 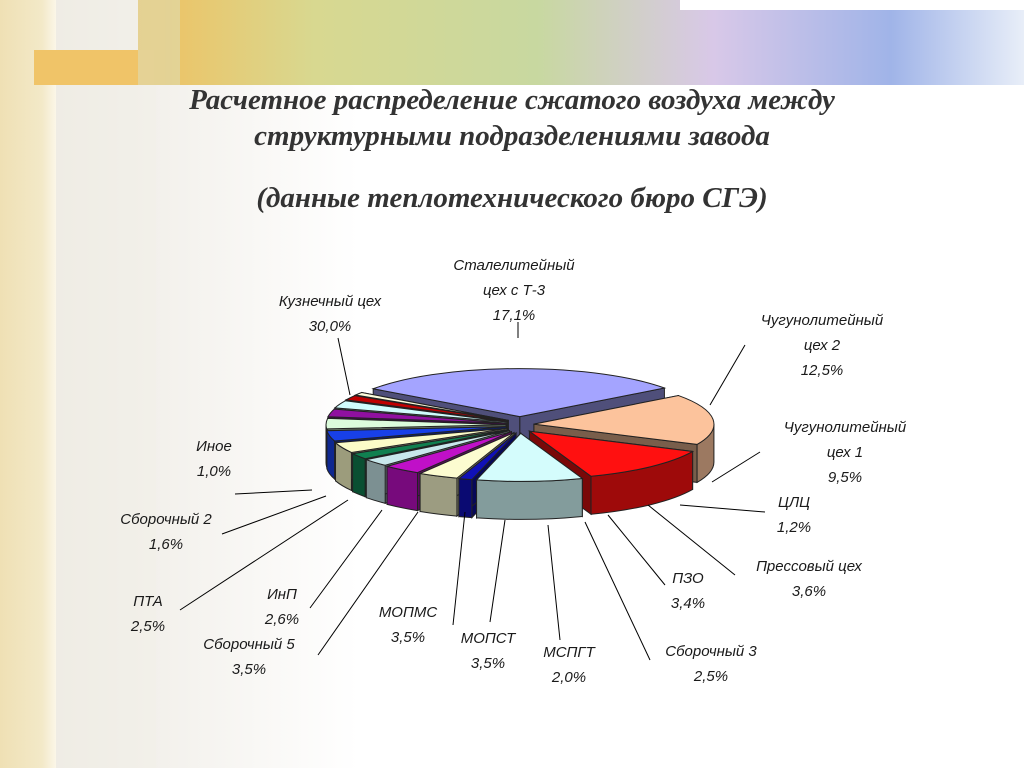 I want to click on slice-label-7: ПЗО 3,4%, so click(x=688, y=591).